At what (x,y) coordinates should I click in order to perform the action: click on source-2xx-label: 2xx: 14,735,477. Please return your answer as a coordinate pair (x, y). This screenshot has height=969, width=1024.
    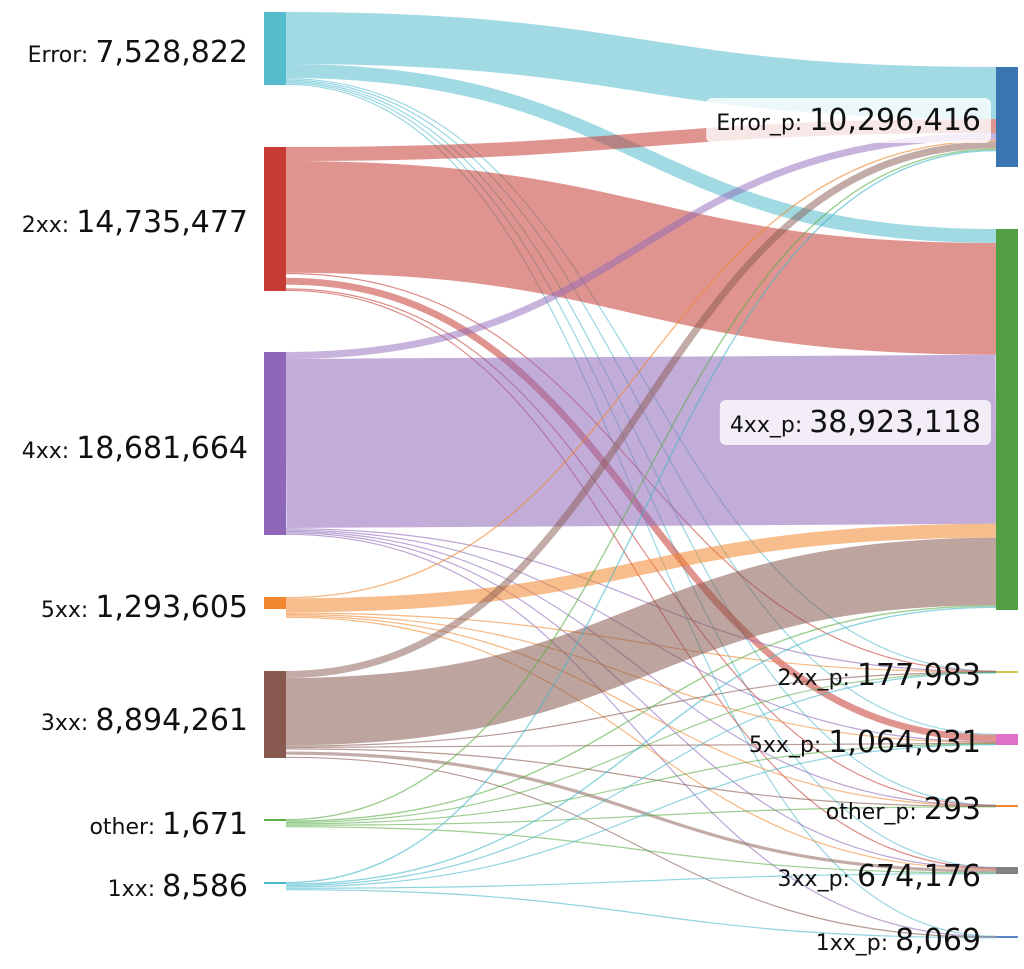
    Looking at the image, I should click on (135, 222).